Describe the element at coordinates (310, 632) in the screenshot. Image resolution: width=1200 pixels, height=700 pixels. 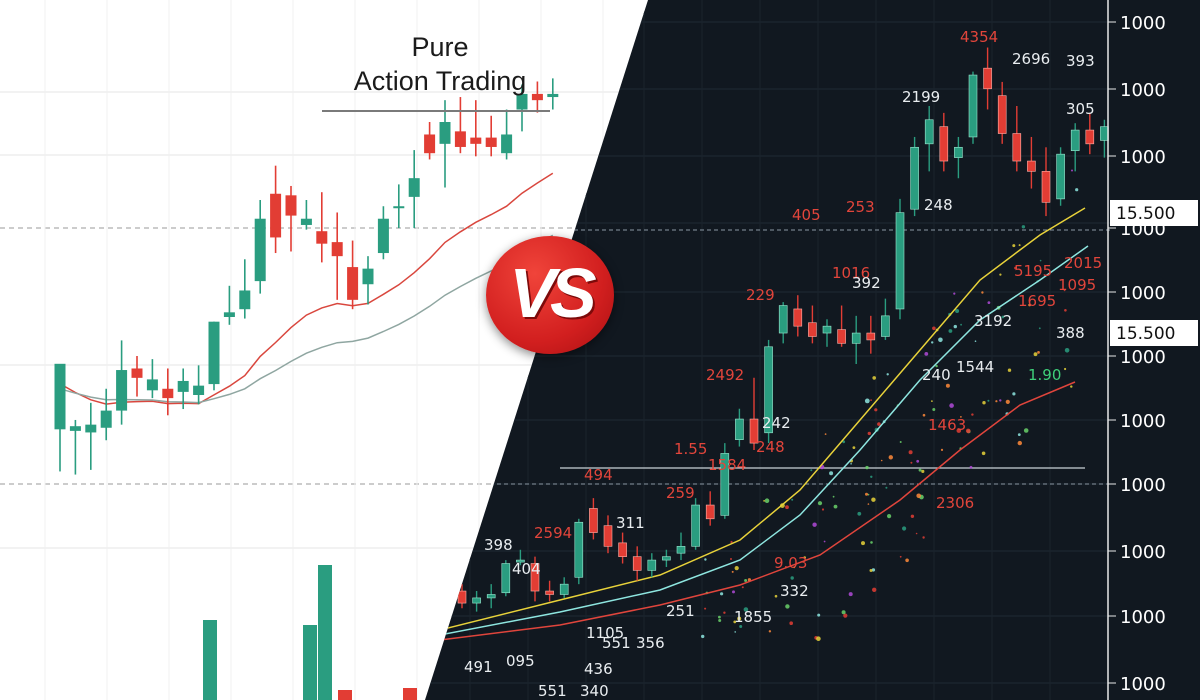
I see `light-panel-volume-bars` at that location.